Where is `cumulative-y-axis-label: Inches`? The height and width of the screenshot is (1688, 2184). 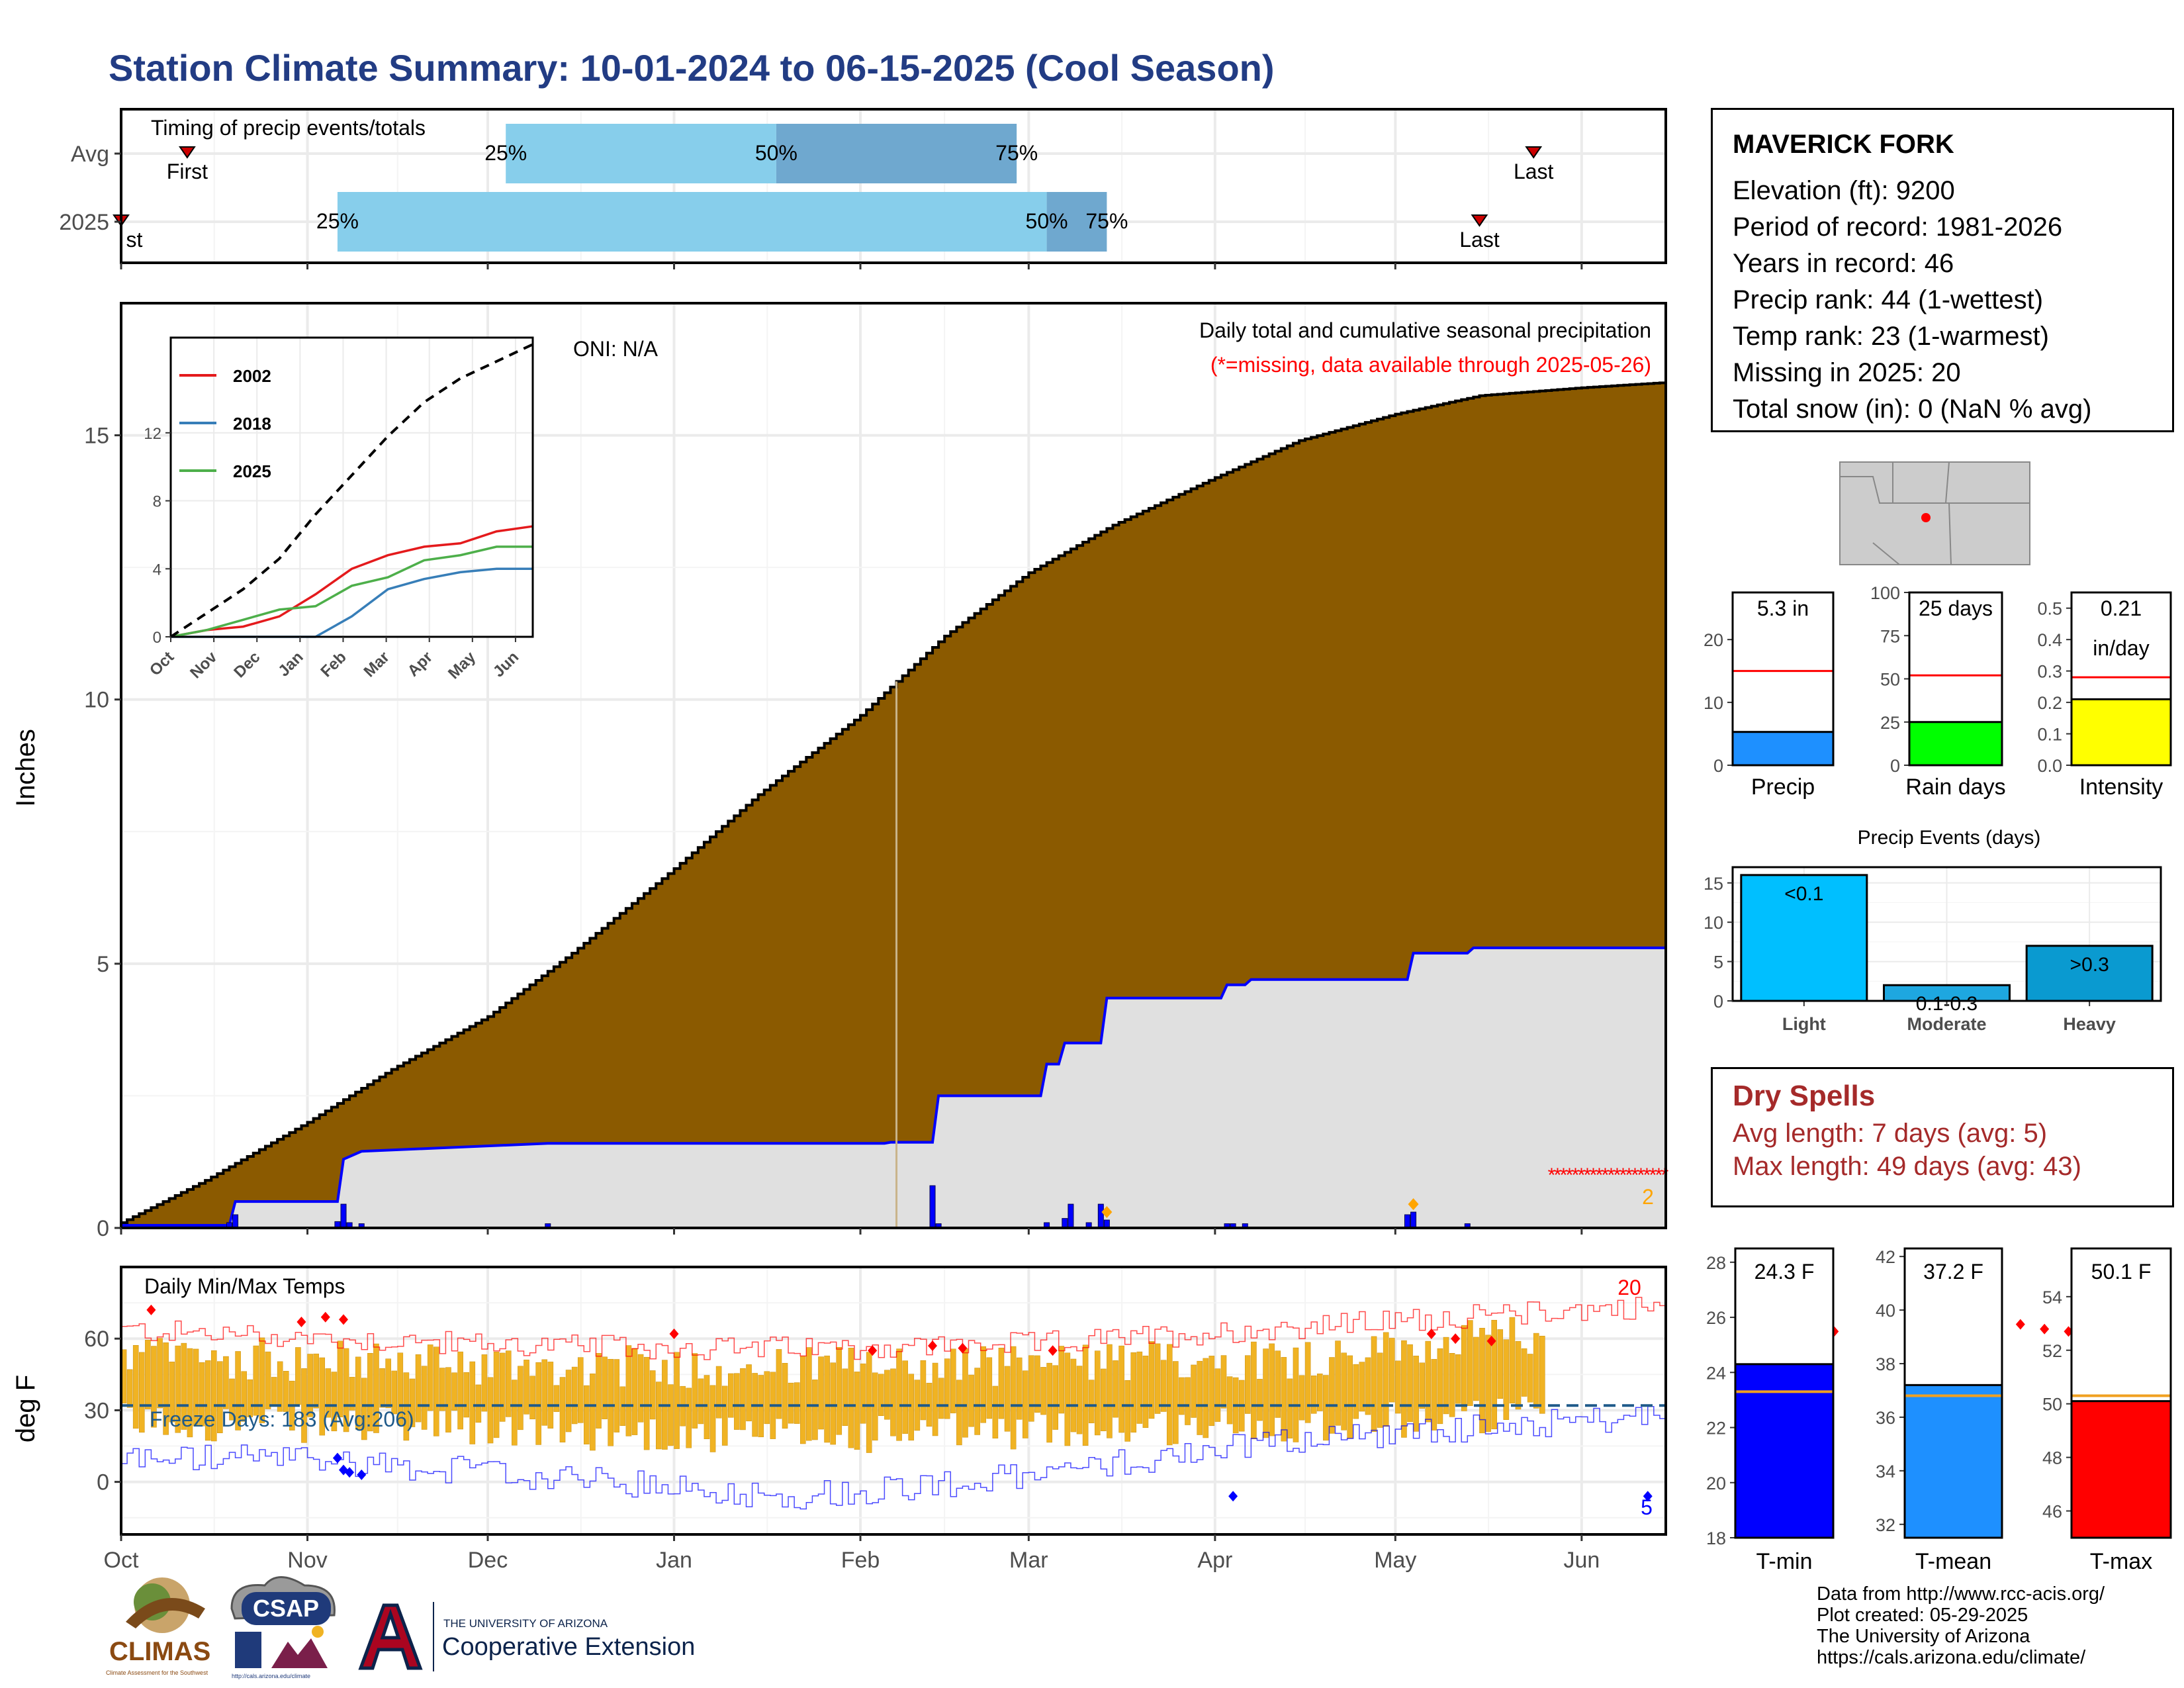
cumulative-y-axis-label: Inches is located at coordinates (26, 768).